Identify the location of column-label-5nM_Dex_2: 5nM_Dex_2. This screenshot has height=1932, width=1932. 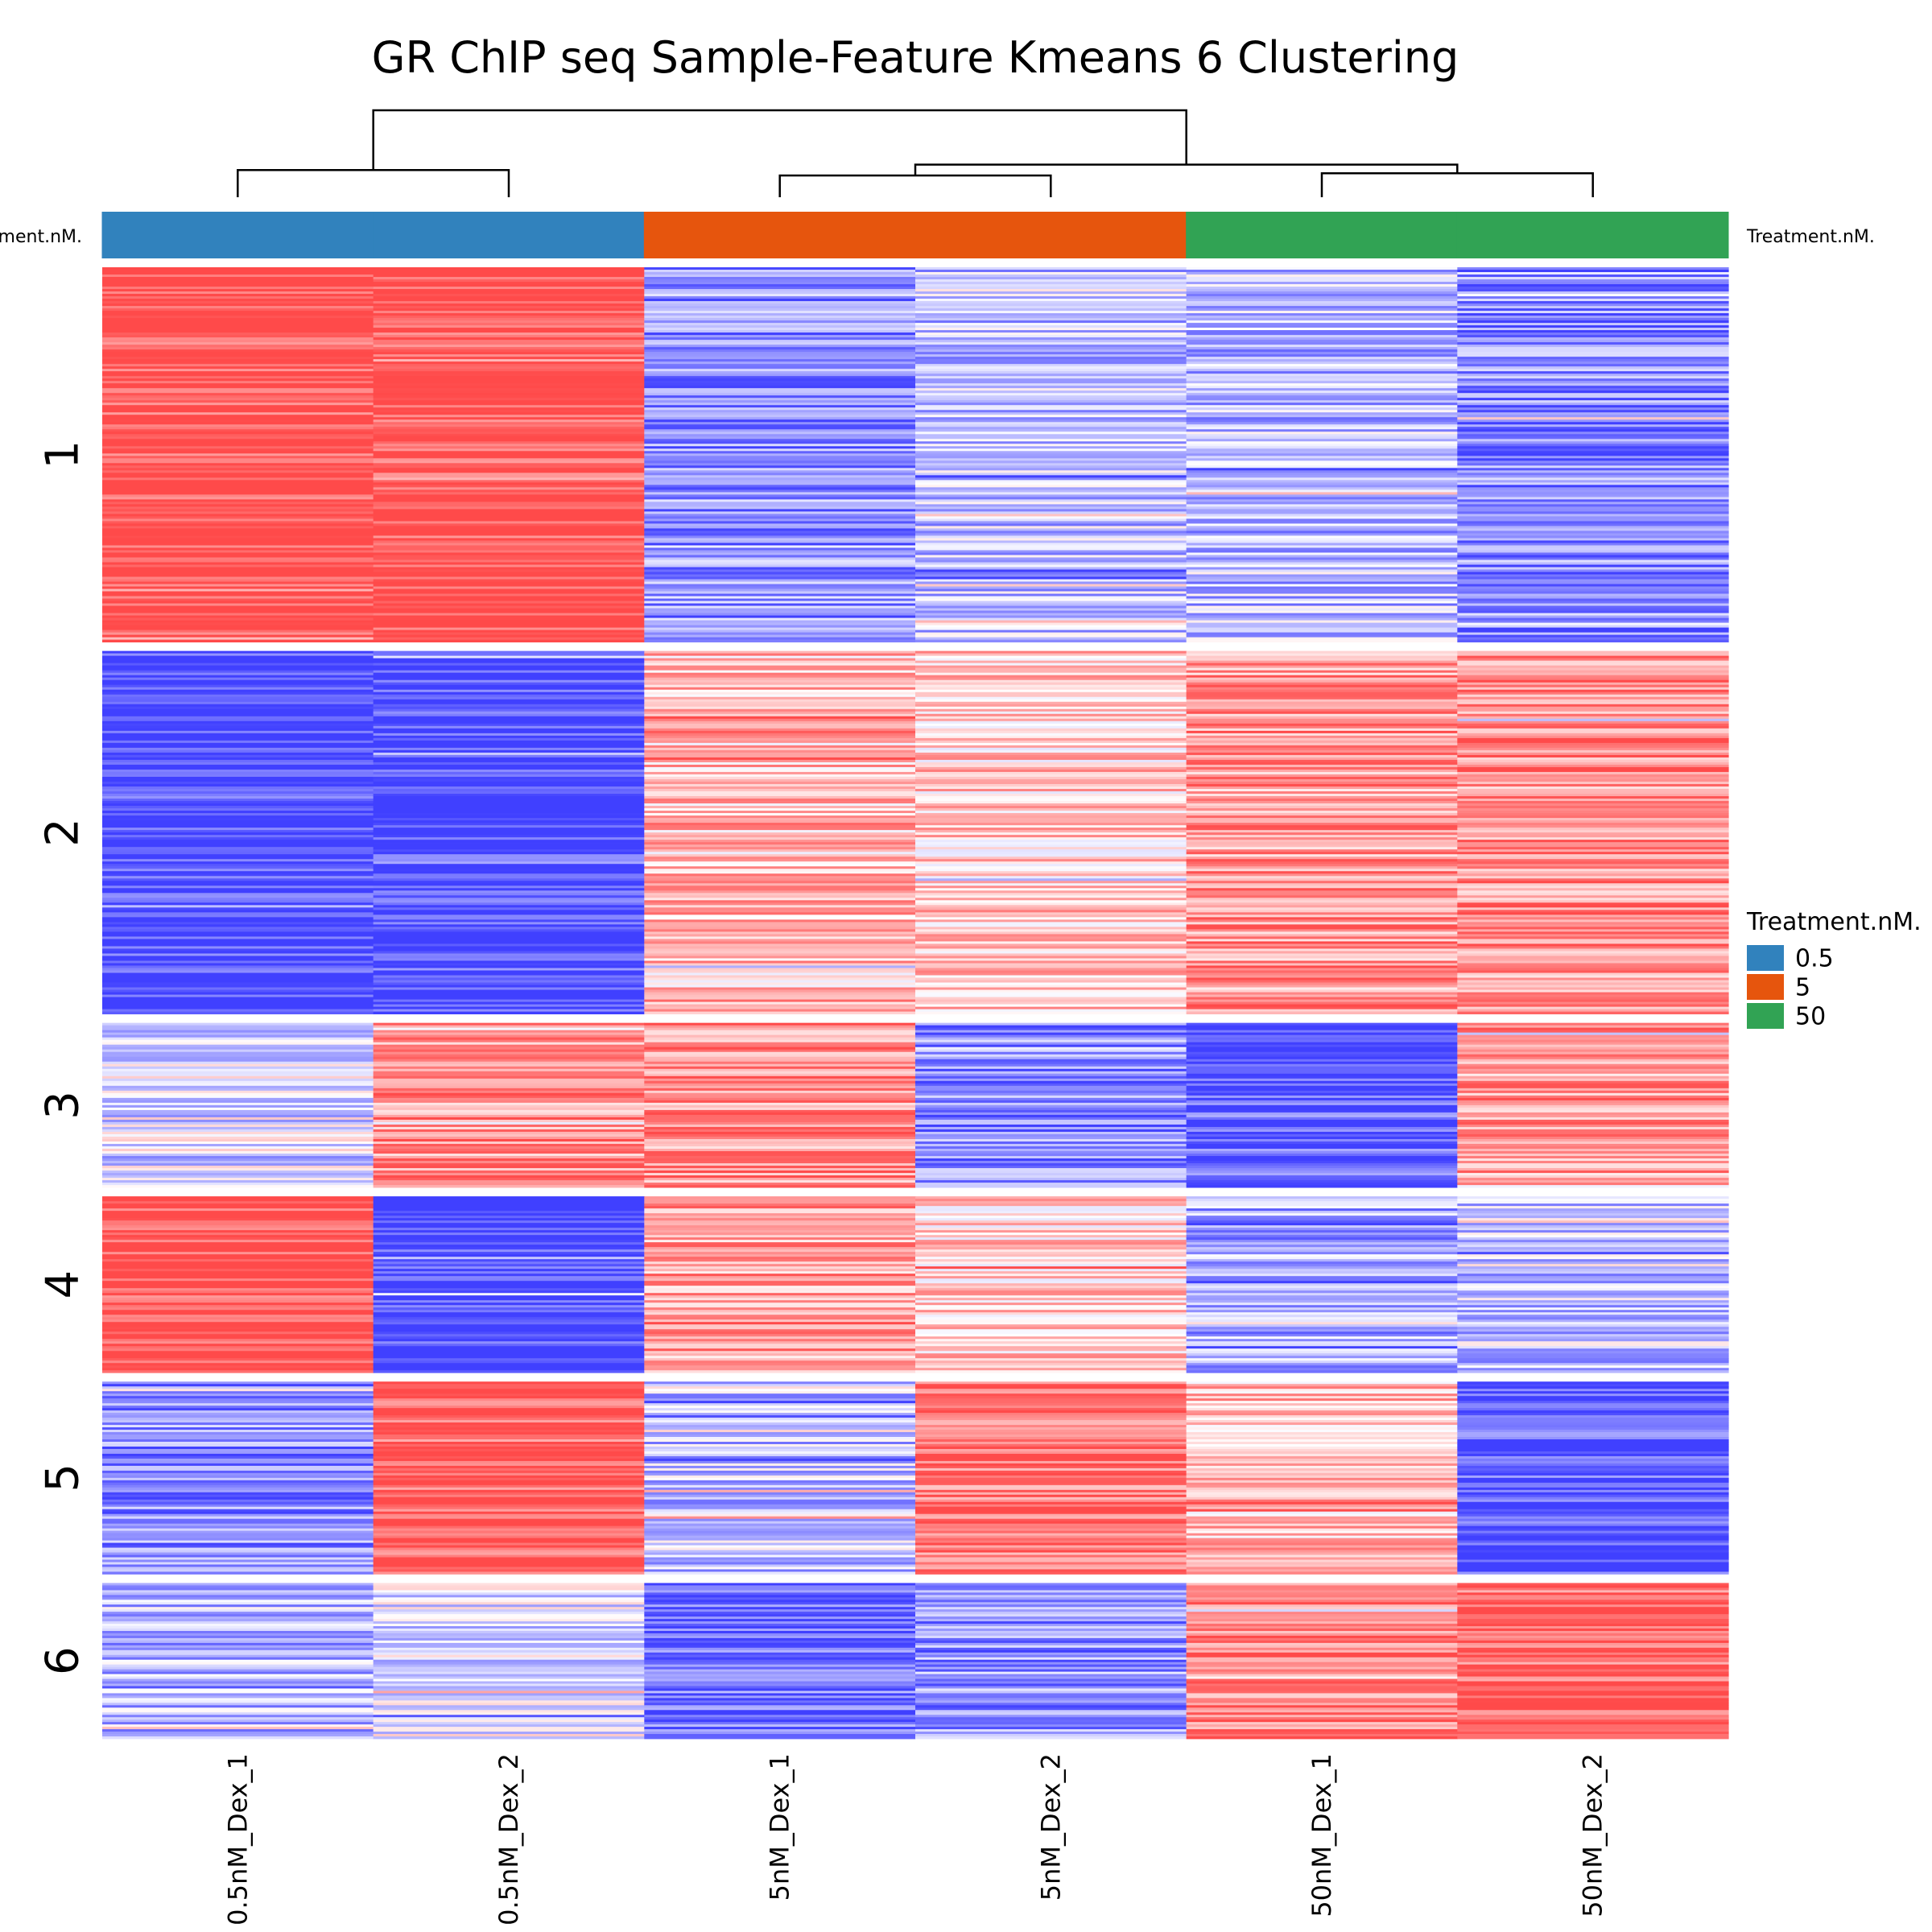
(1050, 1827).